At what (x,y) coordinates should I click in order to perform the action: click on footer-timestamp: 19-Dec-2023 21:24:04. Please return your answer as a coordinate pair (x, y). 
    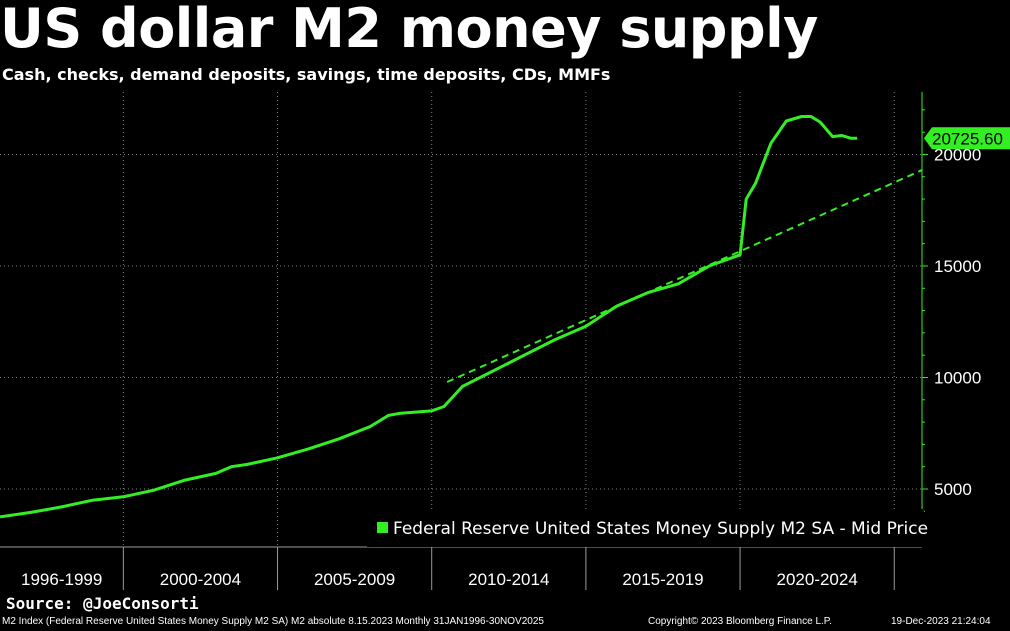
    Looking at the image, I should click on (941, 621).